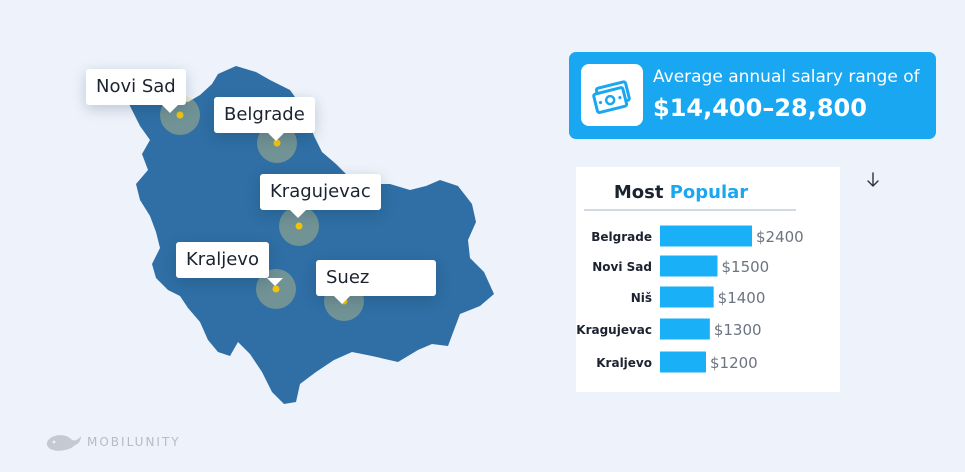 The height and width of the screenshot is (472, 965). I want to click on value-label: $1500, so click(746, 267).